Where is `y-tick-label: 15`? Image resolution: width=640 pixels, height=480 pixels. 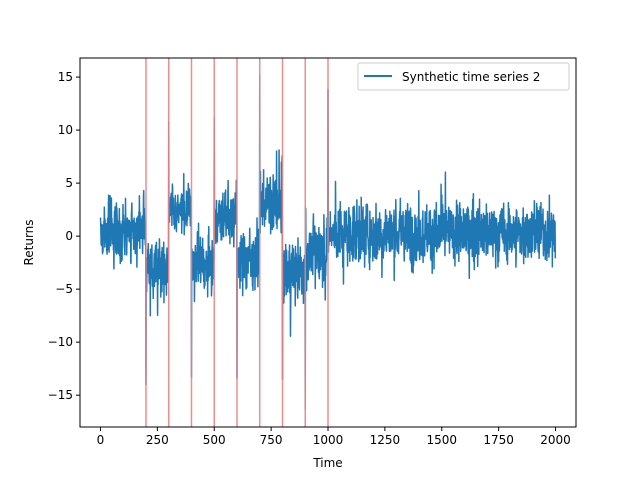
y-tick-label: 15 is located at coordinates (65, 77).